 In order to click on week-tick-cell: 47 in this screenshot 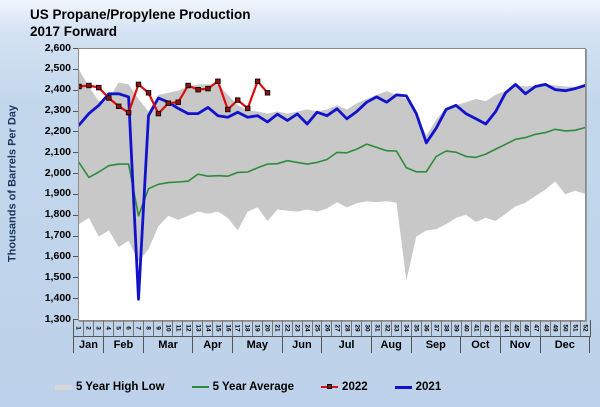, I will do `click(536, 328)`.